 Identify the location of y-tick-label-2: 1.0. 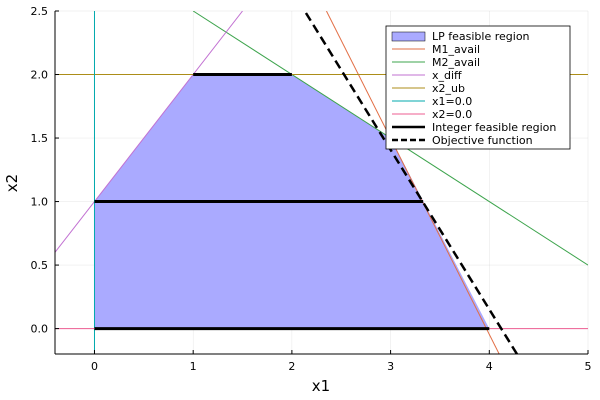
(40, 202).